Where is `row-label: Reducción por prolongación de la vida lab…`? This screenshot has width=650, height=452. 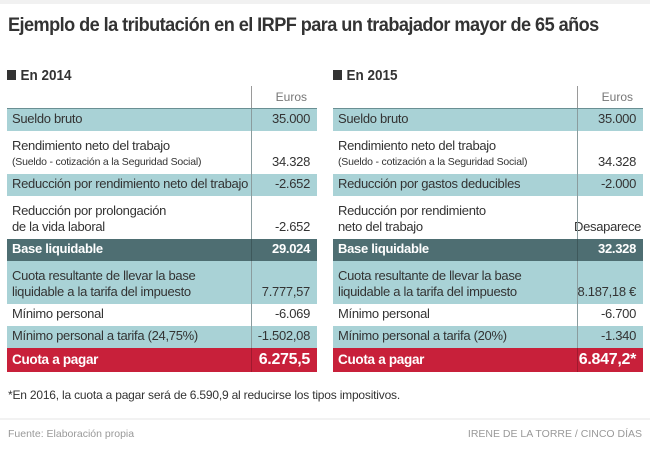
row-label: Reducción por prolongación de la vida lab… is located at coordinates (130, 219).